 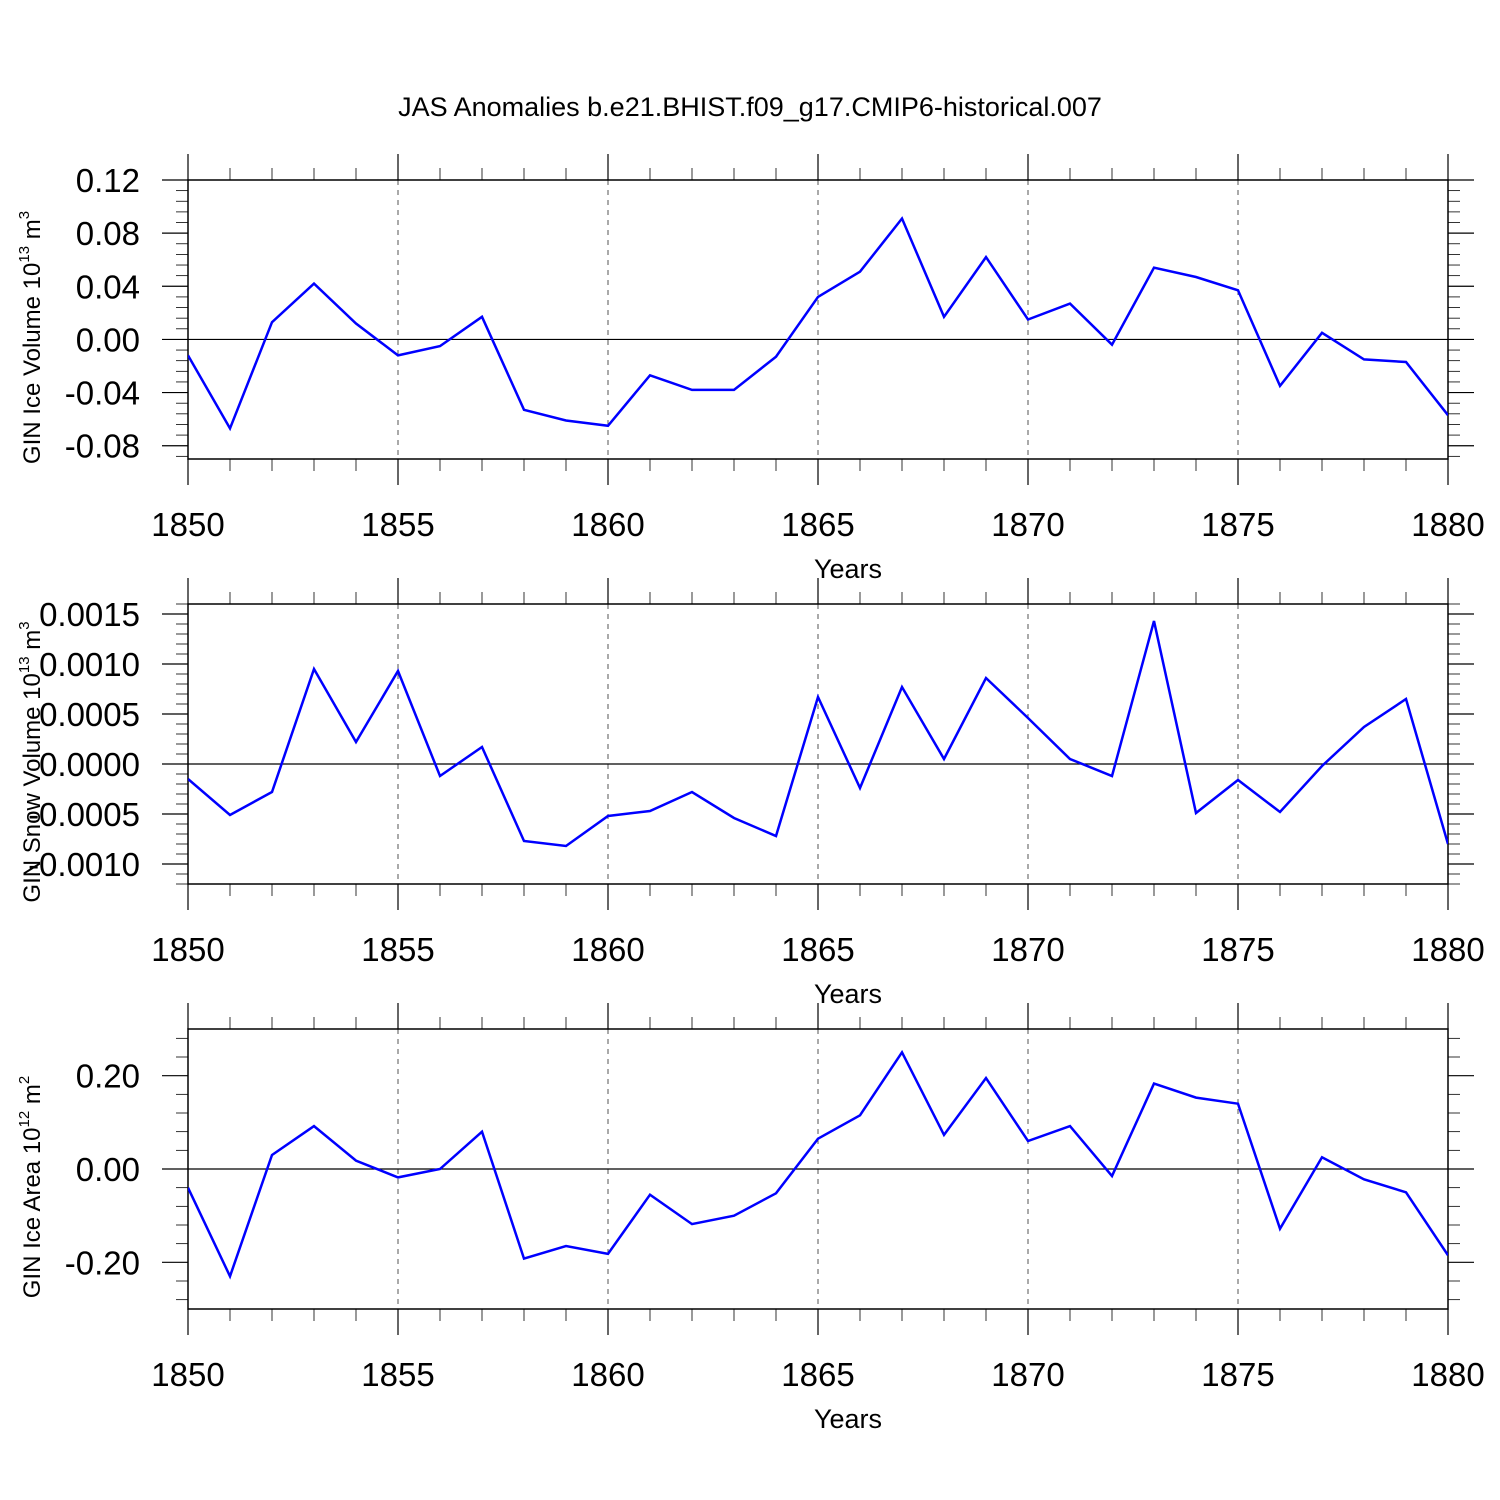 What do you see at coordinates (108, 1076) in the screenshot?
I see `y-tick-label: 0.20` at bounding box center [108, 1076].